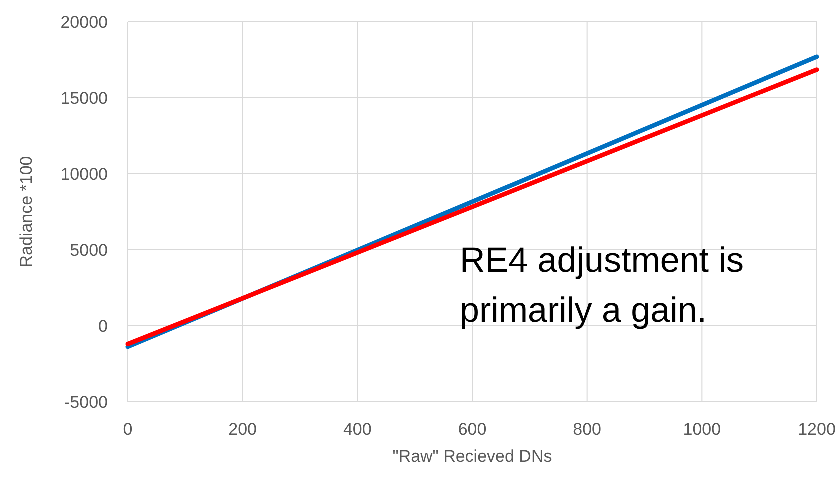 This screenshot has width=839, height=482. What do you see at coordinates (587, 429) in the screenshot?
I see `x-tick-label: 800` at bounding box center [587, 429].